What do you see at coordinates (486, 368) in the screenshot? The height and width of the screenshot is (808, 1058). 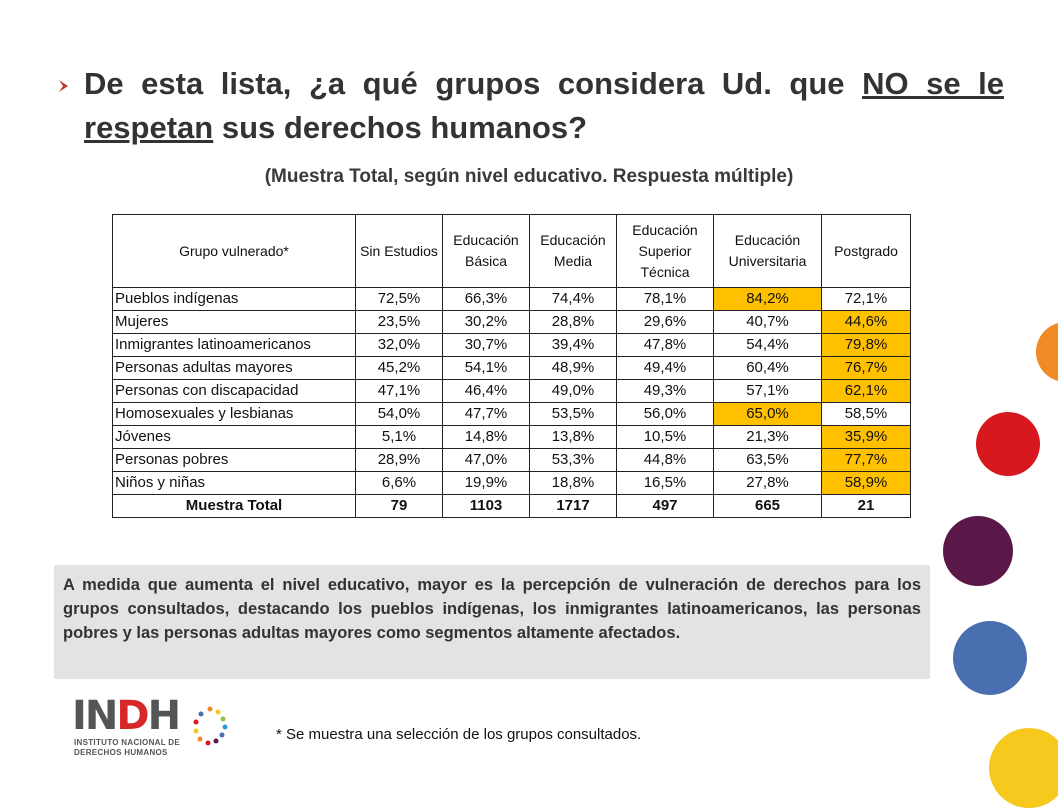 I see `value-cell: 54,1%` at bounding box center [486, 368].